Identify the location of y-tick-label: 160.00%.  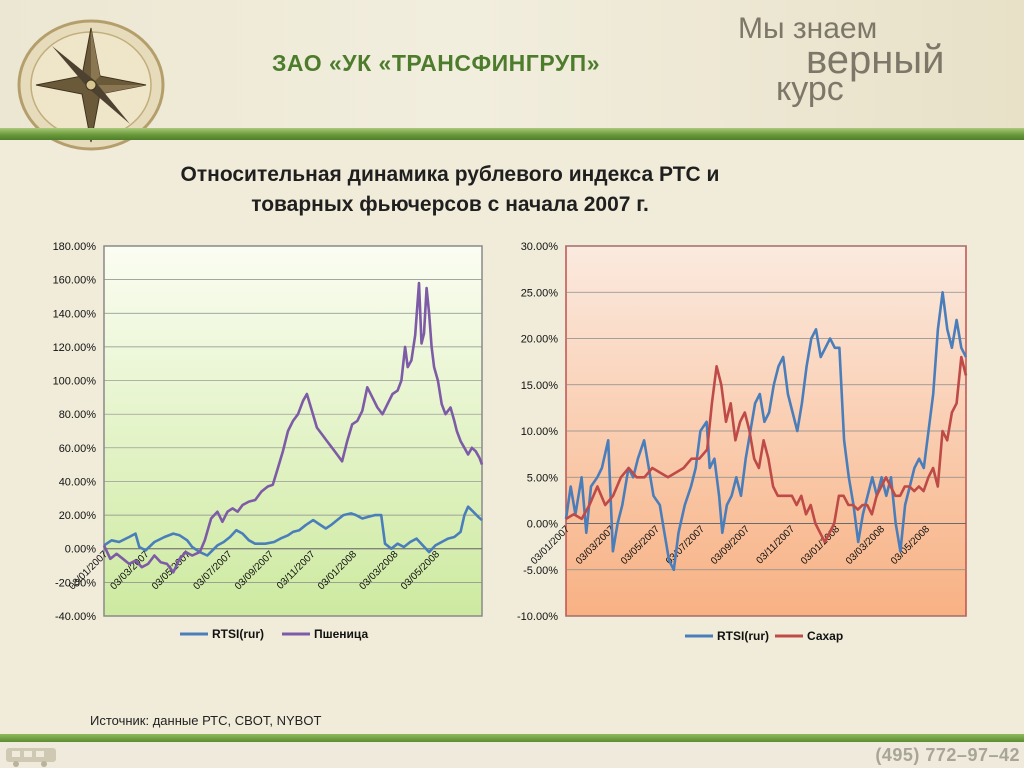
(75, 281).